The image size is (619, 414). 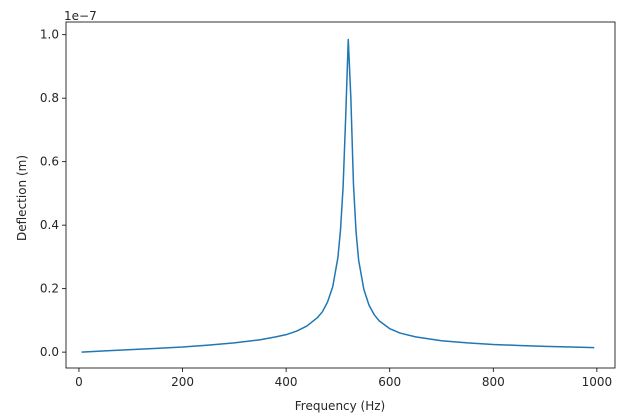 I want to click on y-offset-label: 1e−7, so click(x=80, y=16).